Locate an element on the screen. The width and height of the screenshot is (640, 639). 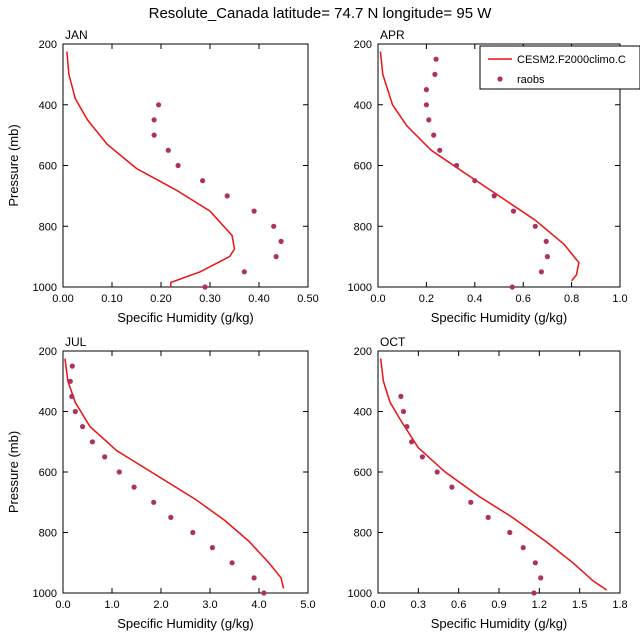
jul-plot-frame is located at coordinates (185, 472).